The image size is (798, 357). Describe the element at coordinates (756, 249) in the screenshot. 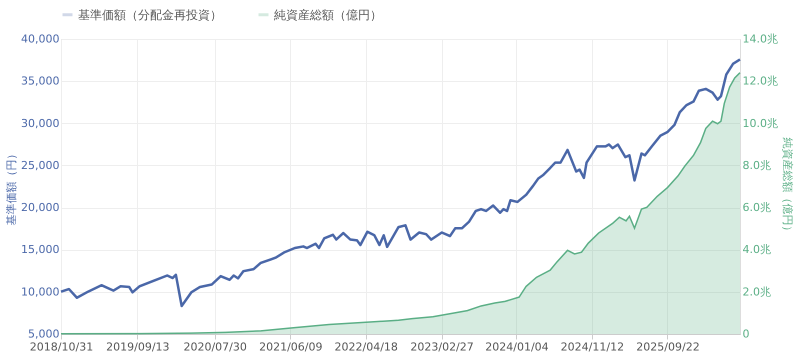

I see `y2-tick-label: 4.0兆` at that location.